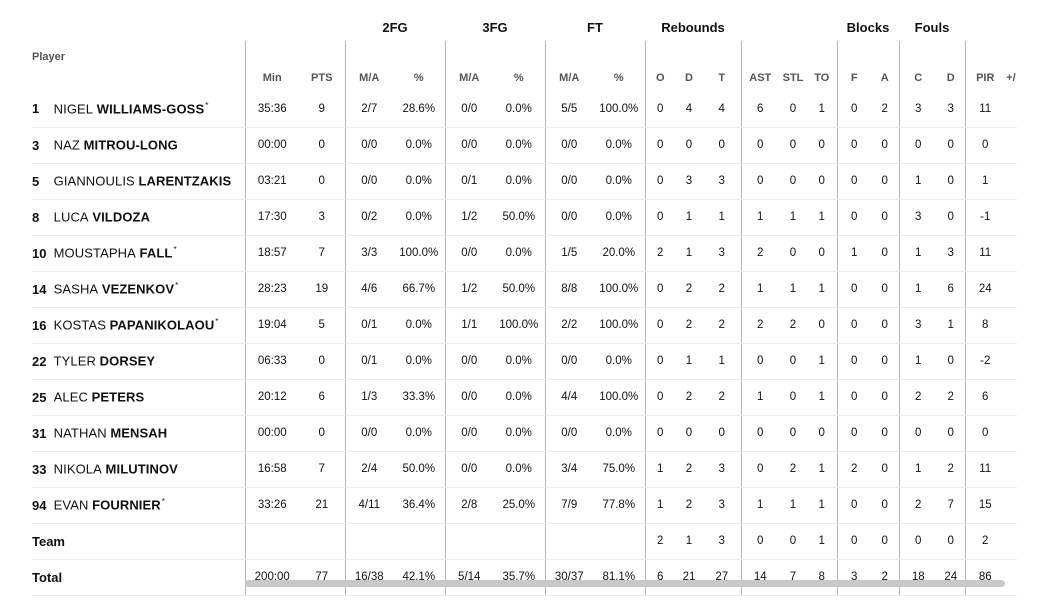 The height and width of the screenshot is (610, 1057). I want to click on player-first-name: ALEC, so click(70, 397).